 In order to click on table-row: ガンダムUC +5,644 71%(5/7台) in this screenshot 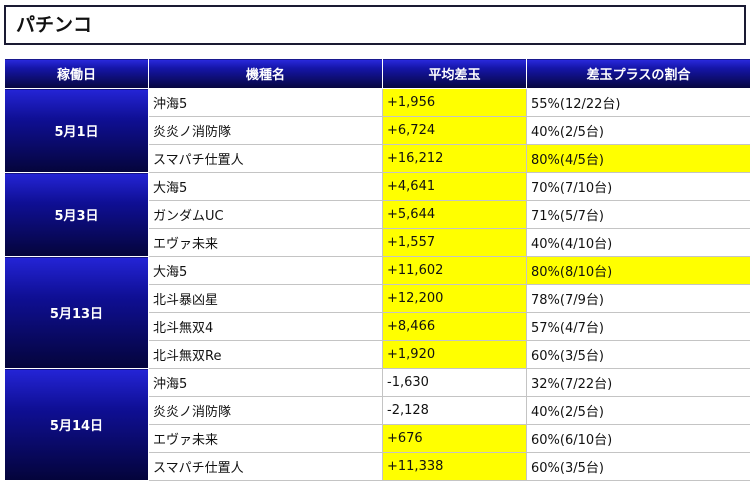, I will do `click(377, 214)`.